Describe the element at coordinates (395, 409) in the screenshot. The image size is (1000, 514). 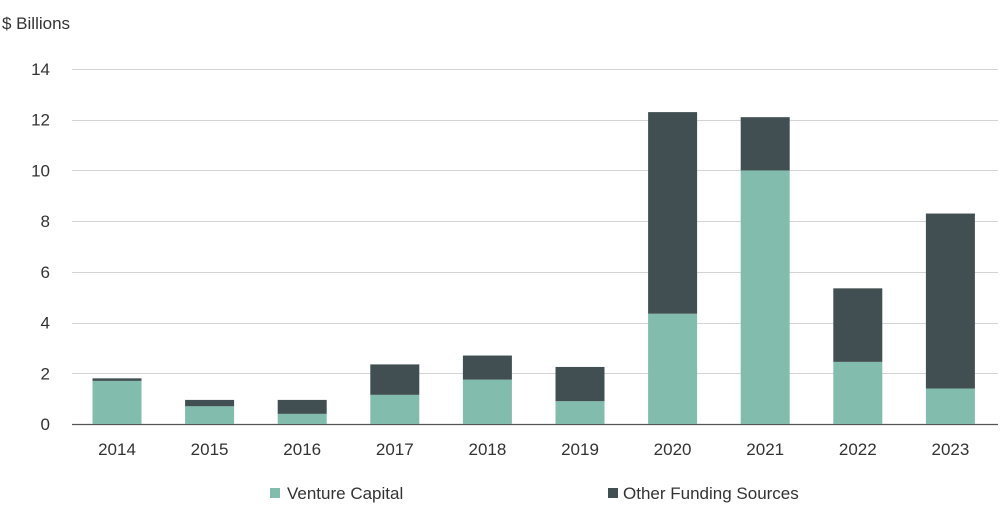
I see `bar-venture-capital-2017` at that location.